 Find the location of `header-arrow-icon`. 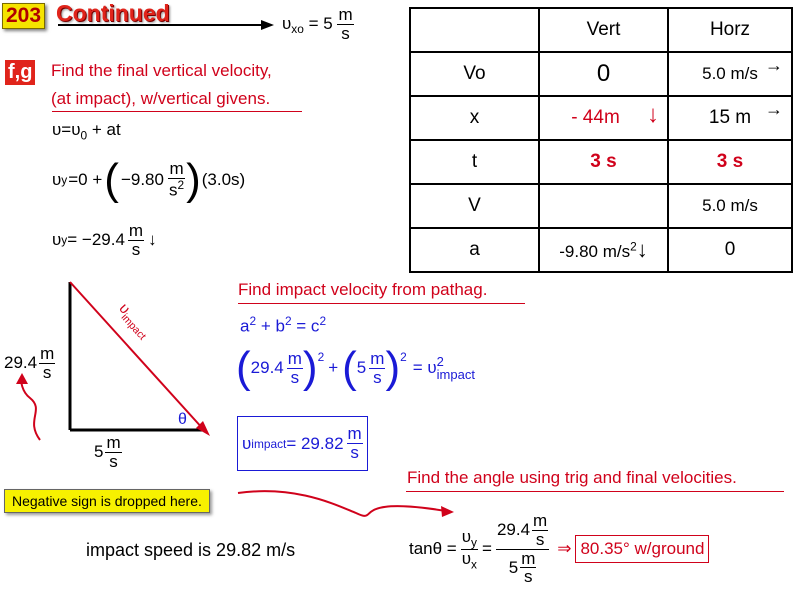

header-arrow-icon is located at coordinates (166, 25).